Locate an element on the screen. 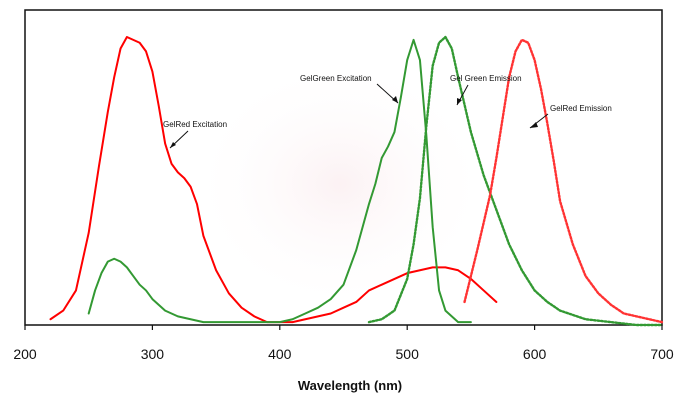 This screenshot has width=674, height=396. x-axis: 200 300 400 500 600 700 is located at coordinates (343, 343).